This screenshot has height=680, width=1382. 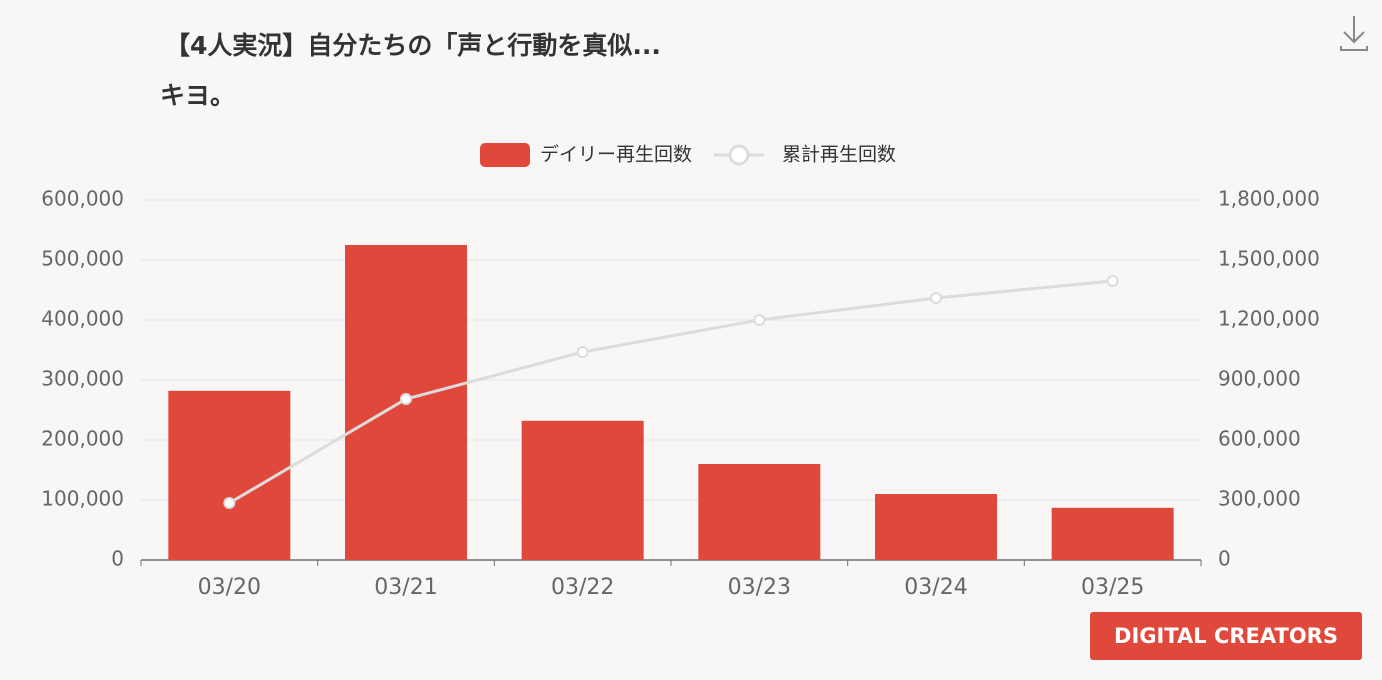 I want to click on download-button, so click(x=1354, y=33).